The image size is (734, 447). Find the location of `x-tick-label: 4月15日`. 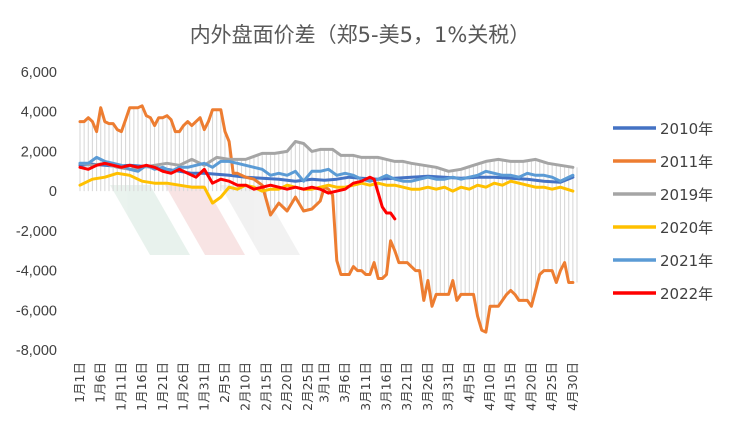

x-tick-label: 4月15日 is located at coordinates (510, 386).